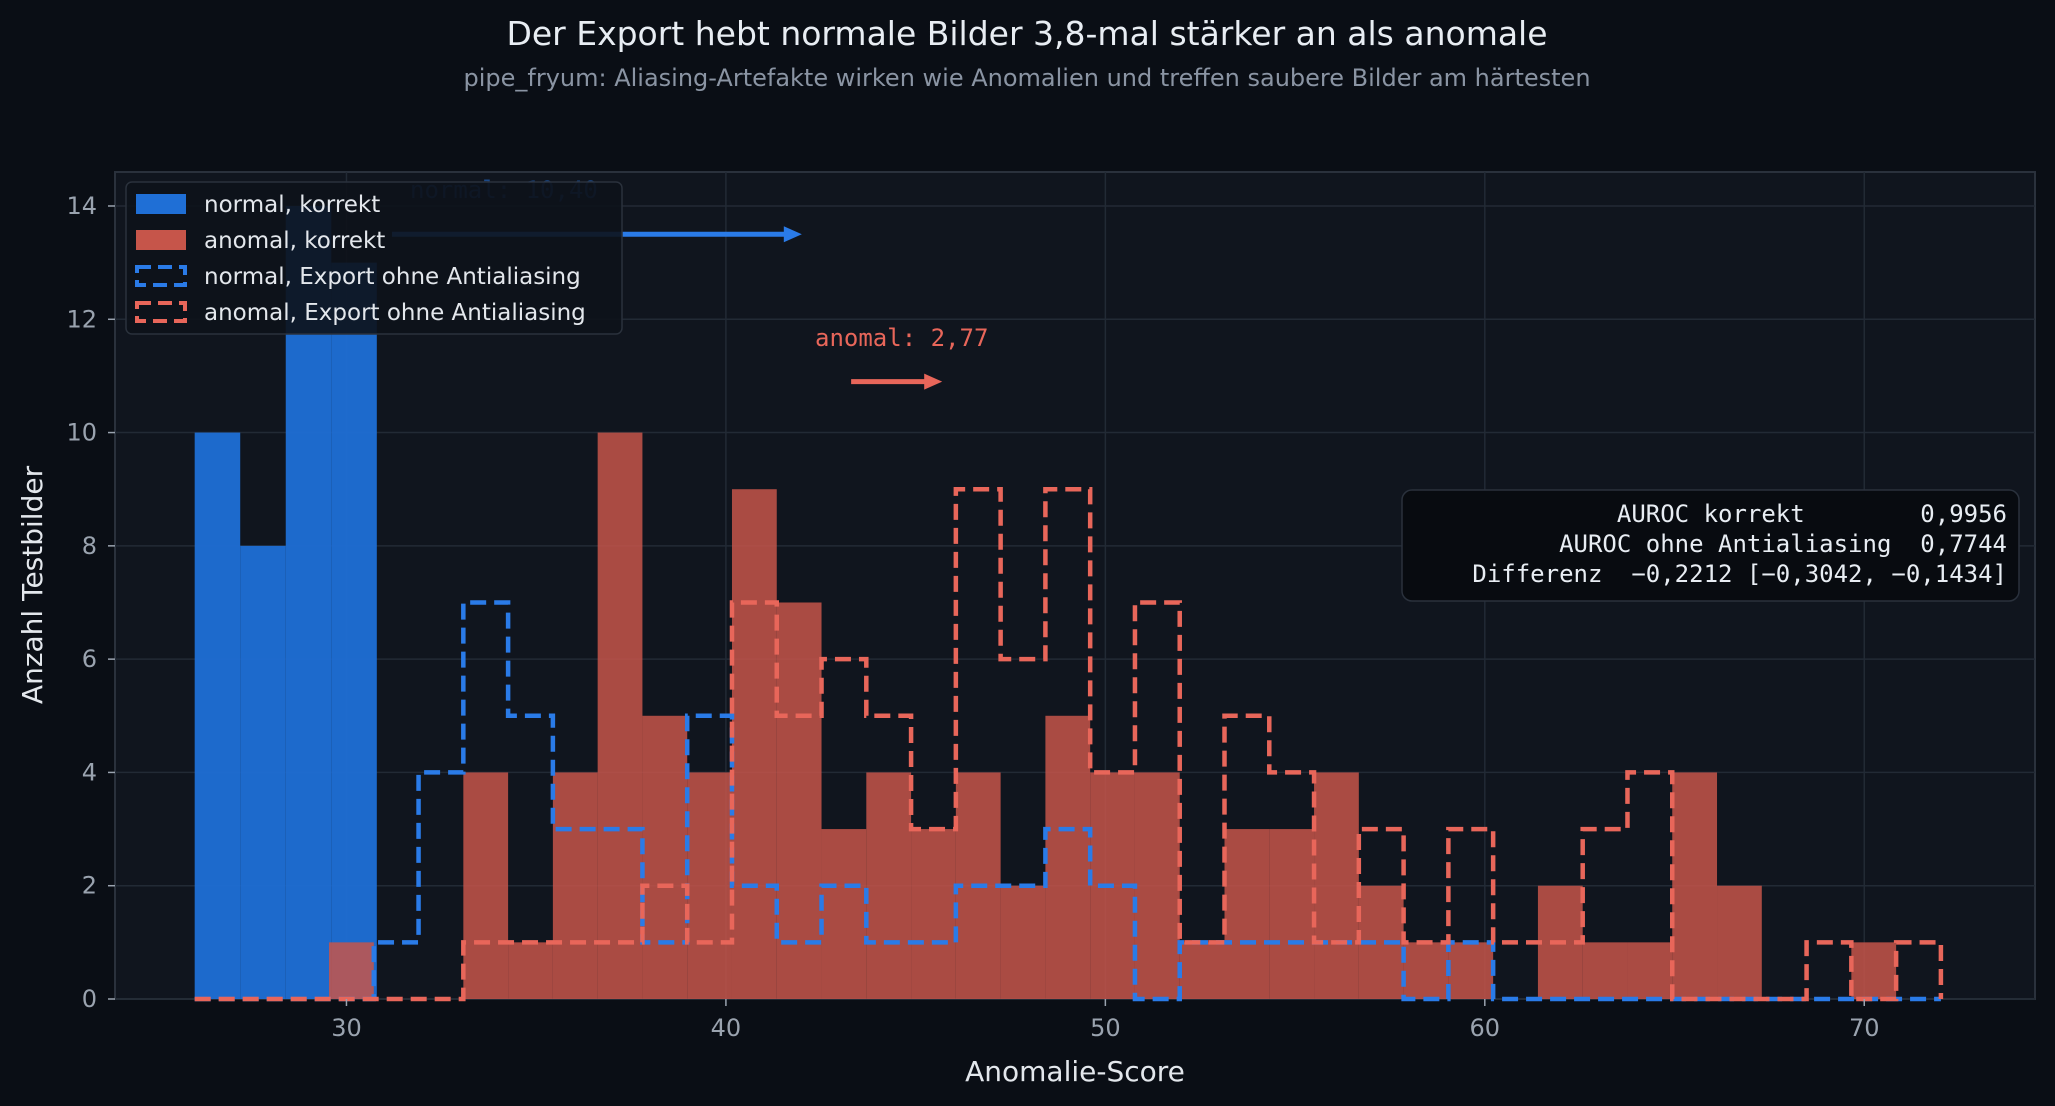 The image size is (2055, 1106). I want to click on legend-swatch-normal, so click(161, 204).